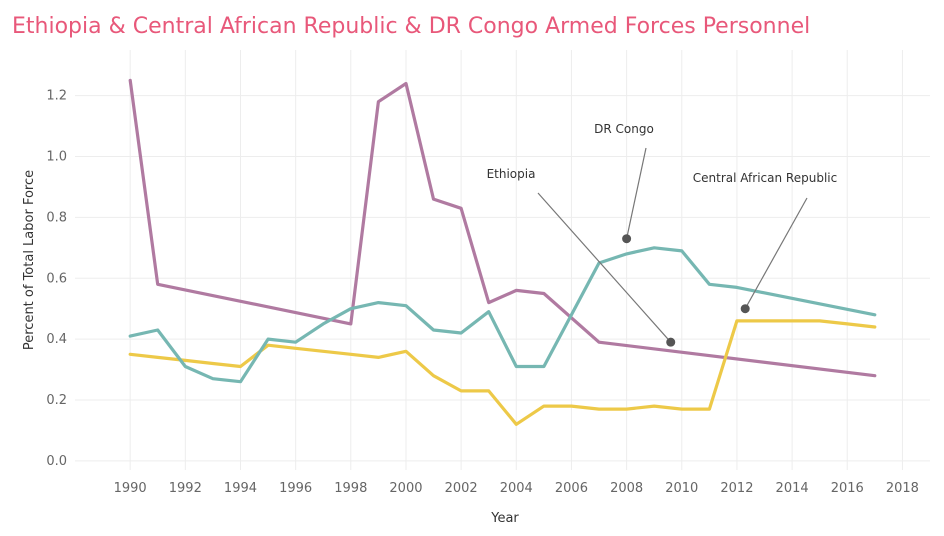 Image resolution: width=944 pixels, height=536 pixels. Describe the element at coordinates (736, 488) in the screenshot. I see `x-tick-label: 2012` at that location.